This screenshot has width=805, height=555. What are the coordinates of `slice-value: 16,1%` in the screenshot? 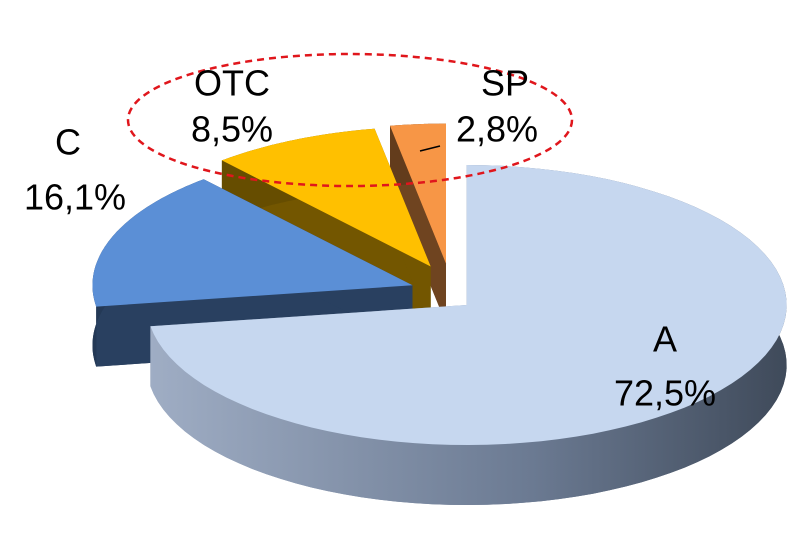 It's located at (75, 197).